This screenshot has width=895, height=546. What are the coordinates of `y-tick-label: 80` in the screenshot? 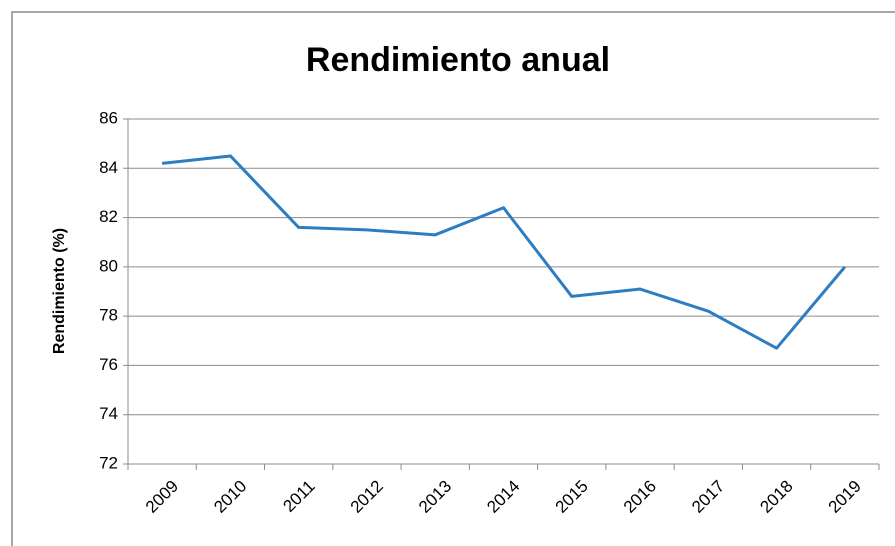 It's located at (108, 265).